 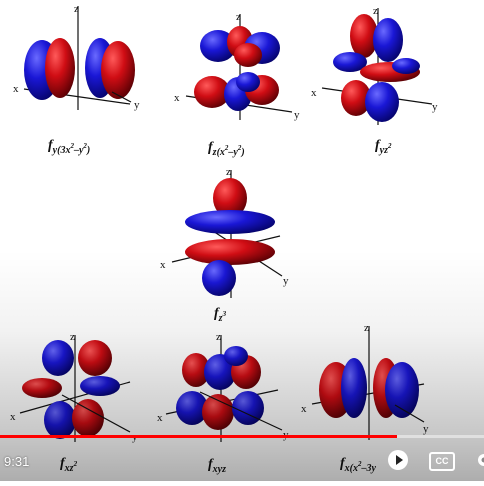 I want to click on orbital-fxyz: z x y, so click(x=223, y=386).